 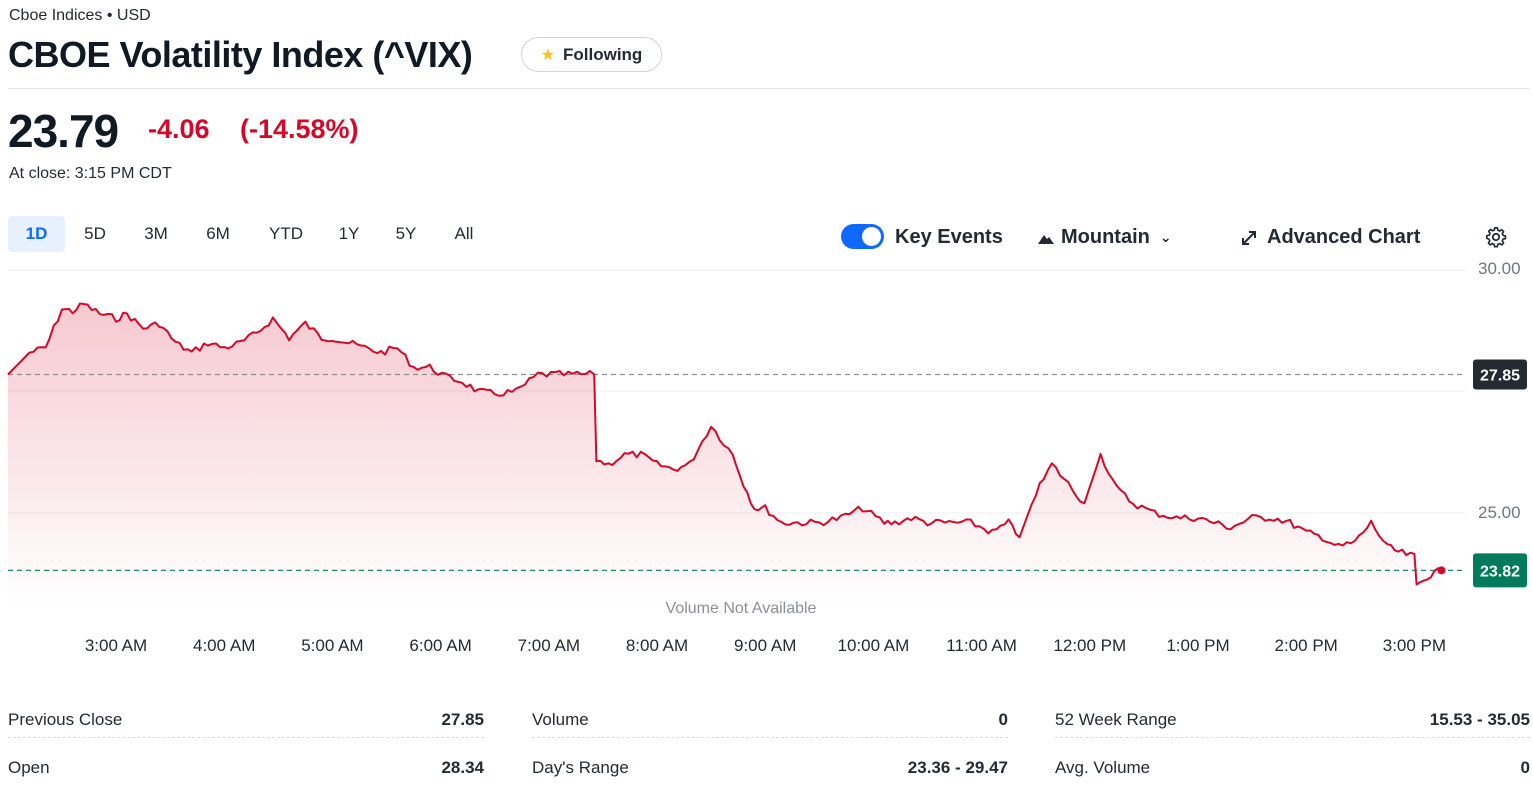 What do you see at coordinates (179, 129) in the screenshot?
I see `price-change: -4.06` at bounding box center [179, 129].